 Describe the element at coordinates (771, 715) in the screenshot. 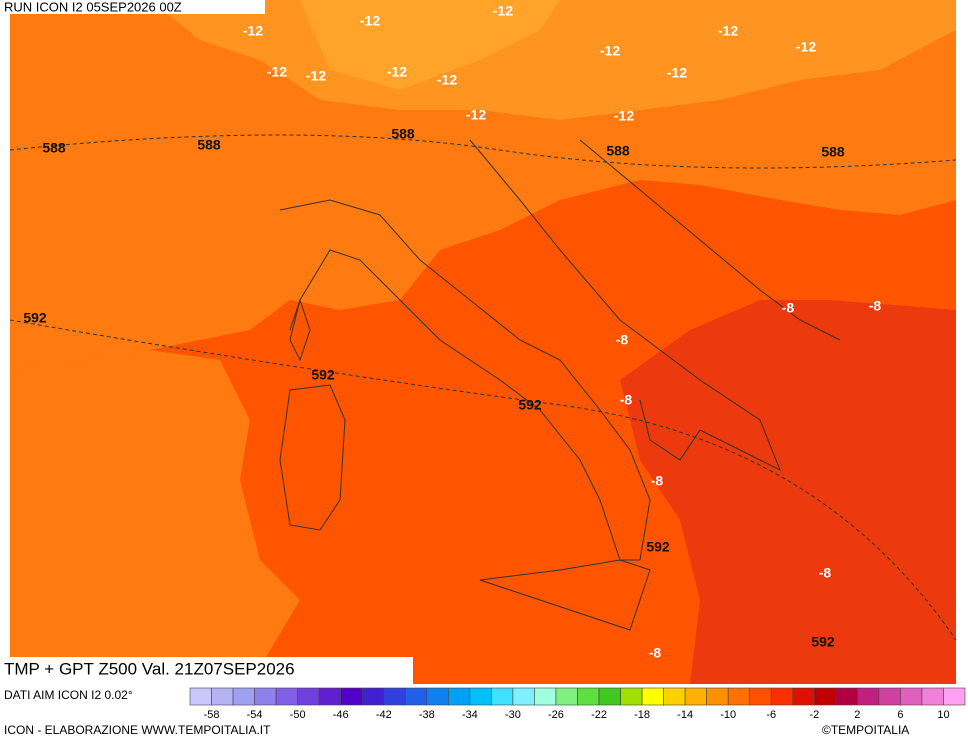

I see `scale-tick-label: -6` at that location.